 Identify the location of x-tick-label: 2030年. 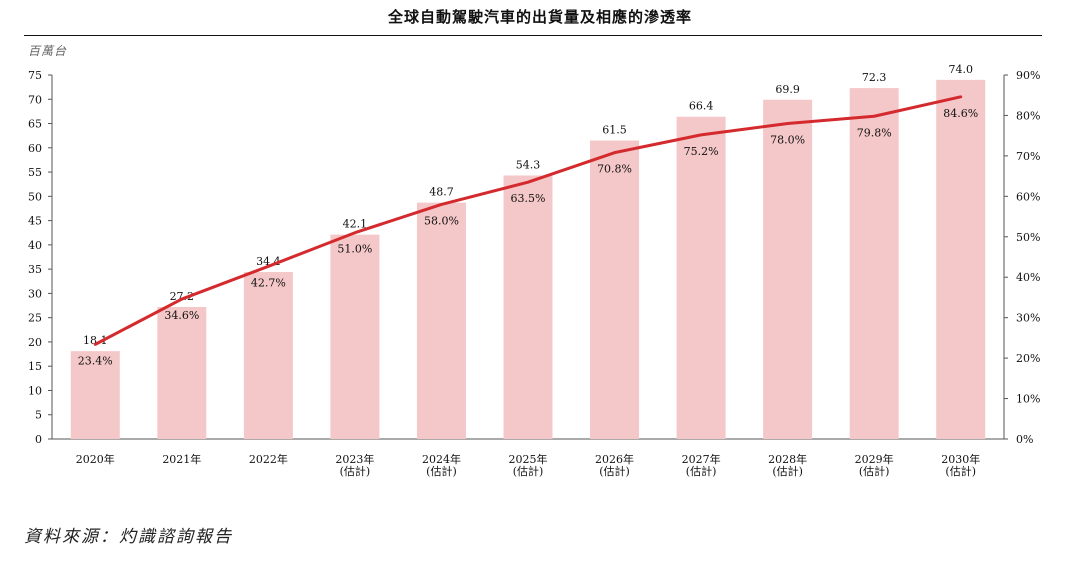
(960, 459).